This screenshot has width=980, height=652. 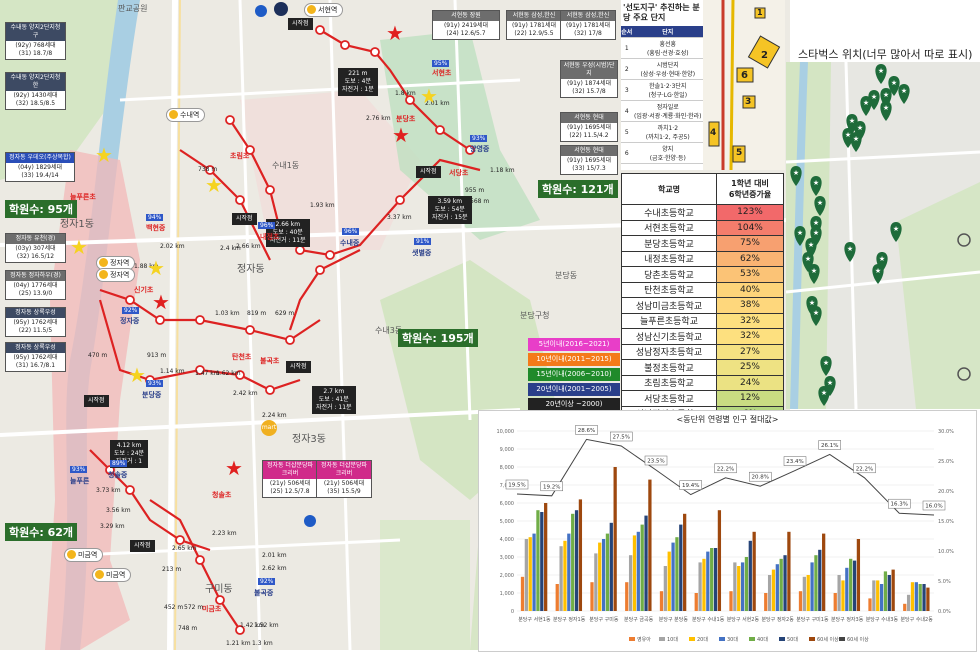 I want to click on complex-box: 정자동 더샵분당파크리버 (21y) 506세대 (35) 15.5/9, so click(x=344, y=479).